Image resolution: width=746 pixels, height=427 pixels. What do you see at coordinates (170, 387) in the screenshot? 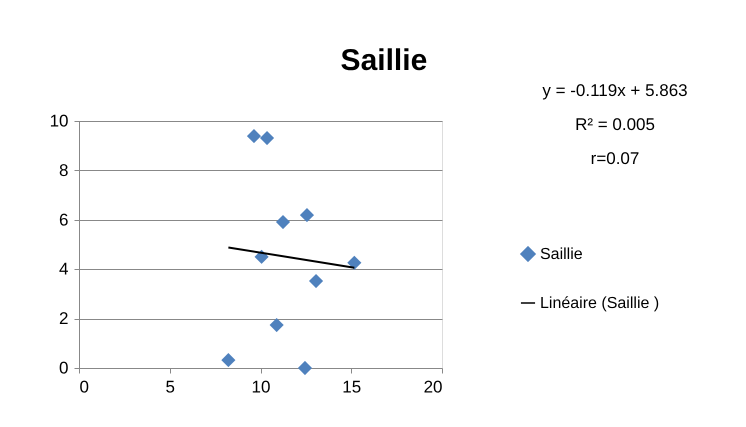
I see `x-tick-label: 5` at bounding box center [170, 387].